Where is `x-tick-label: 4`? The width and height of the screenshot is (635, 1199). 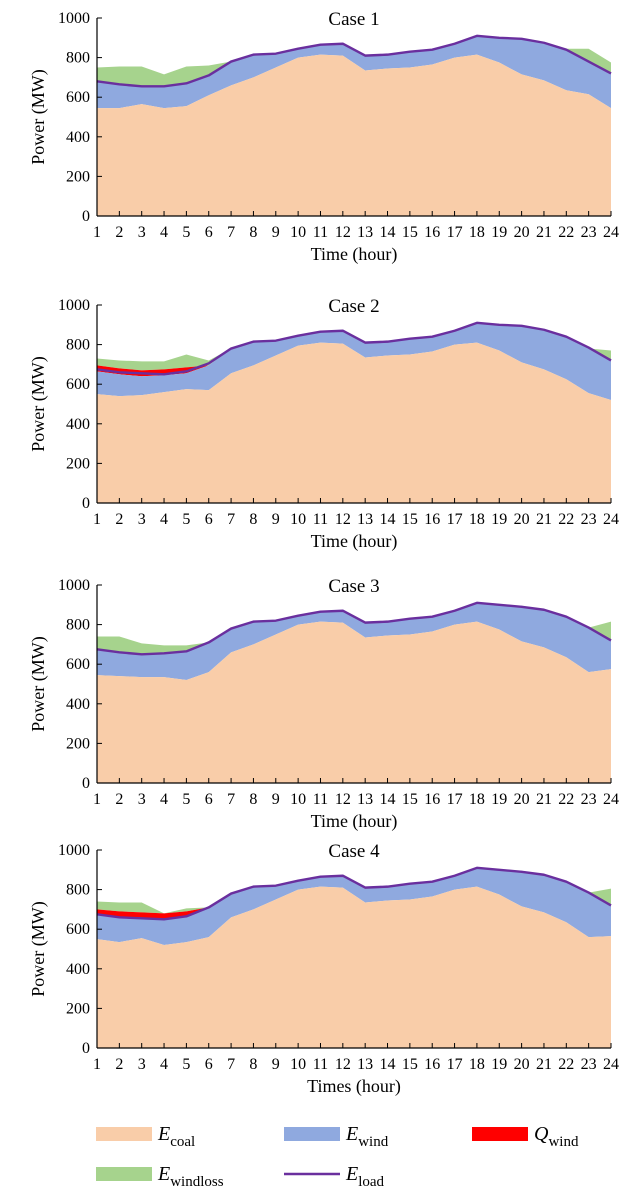
x-tick-label: 4 is located at coordinates (164, 1064).